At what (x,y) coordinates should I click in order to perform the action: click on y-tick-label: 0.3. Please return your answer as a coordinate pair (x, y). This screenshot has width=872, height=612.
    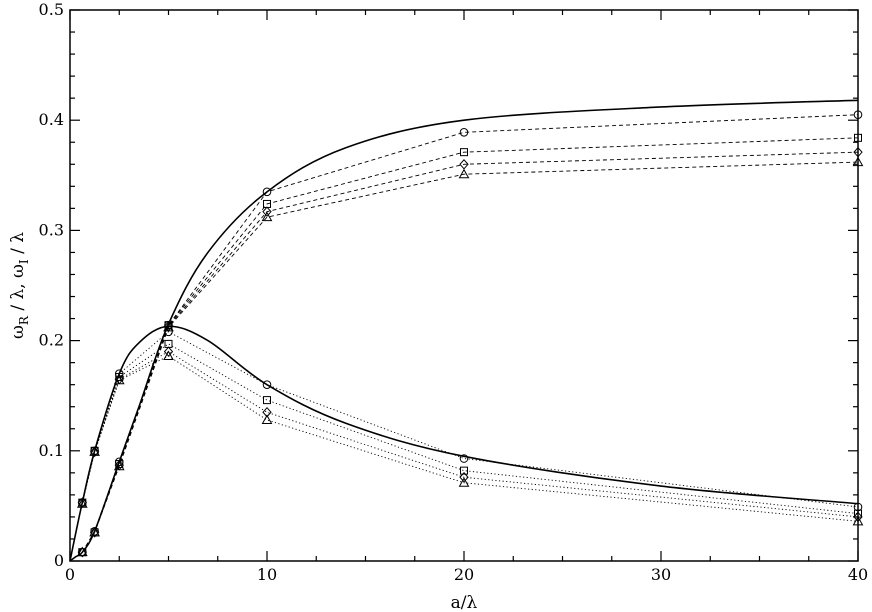
    Looking at the image, I should click on (51, 229).